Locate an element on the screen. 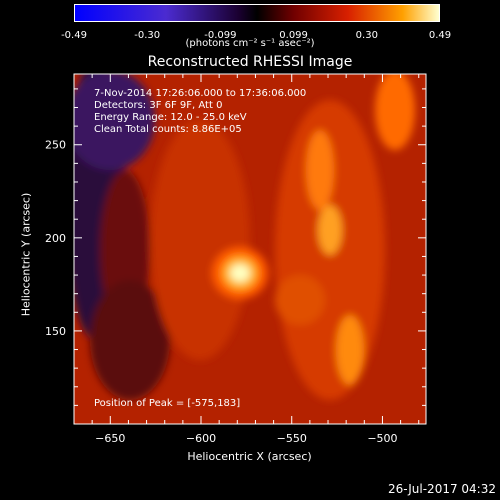 The width and height of the screenshot is (500, 500). x-axis-label: Heliocentric X (arcsec) is located at coordinates (249, 456).